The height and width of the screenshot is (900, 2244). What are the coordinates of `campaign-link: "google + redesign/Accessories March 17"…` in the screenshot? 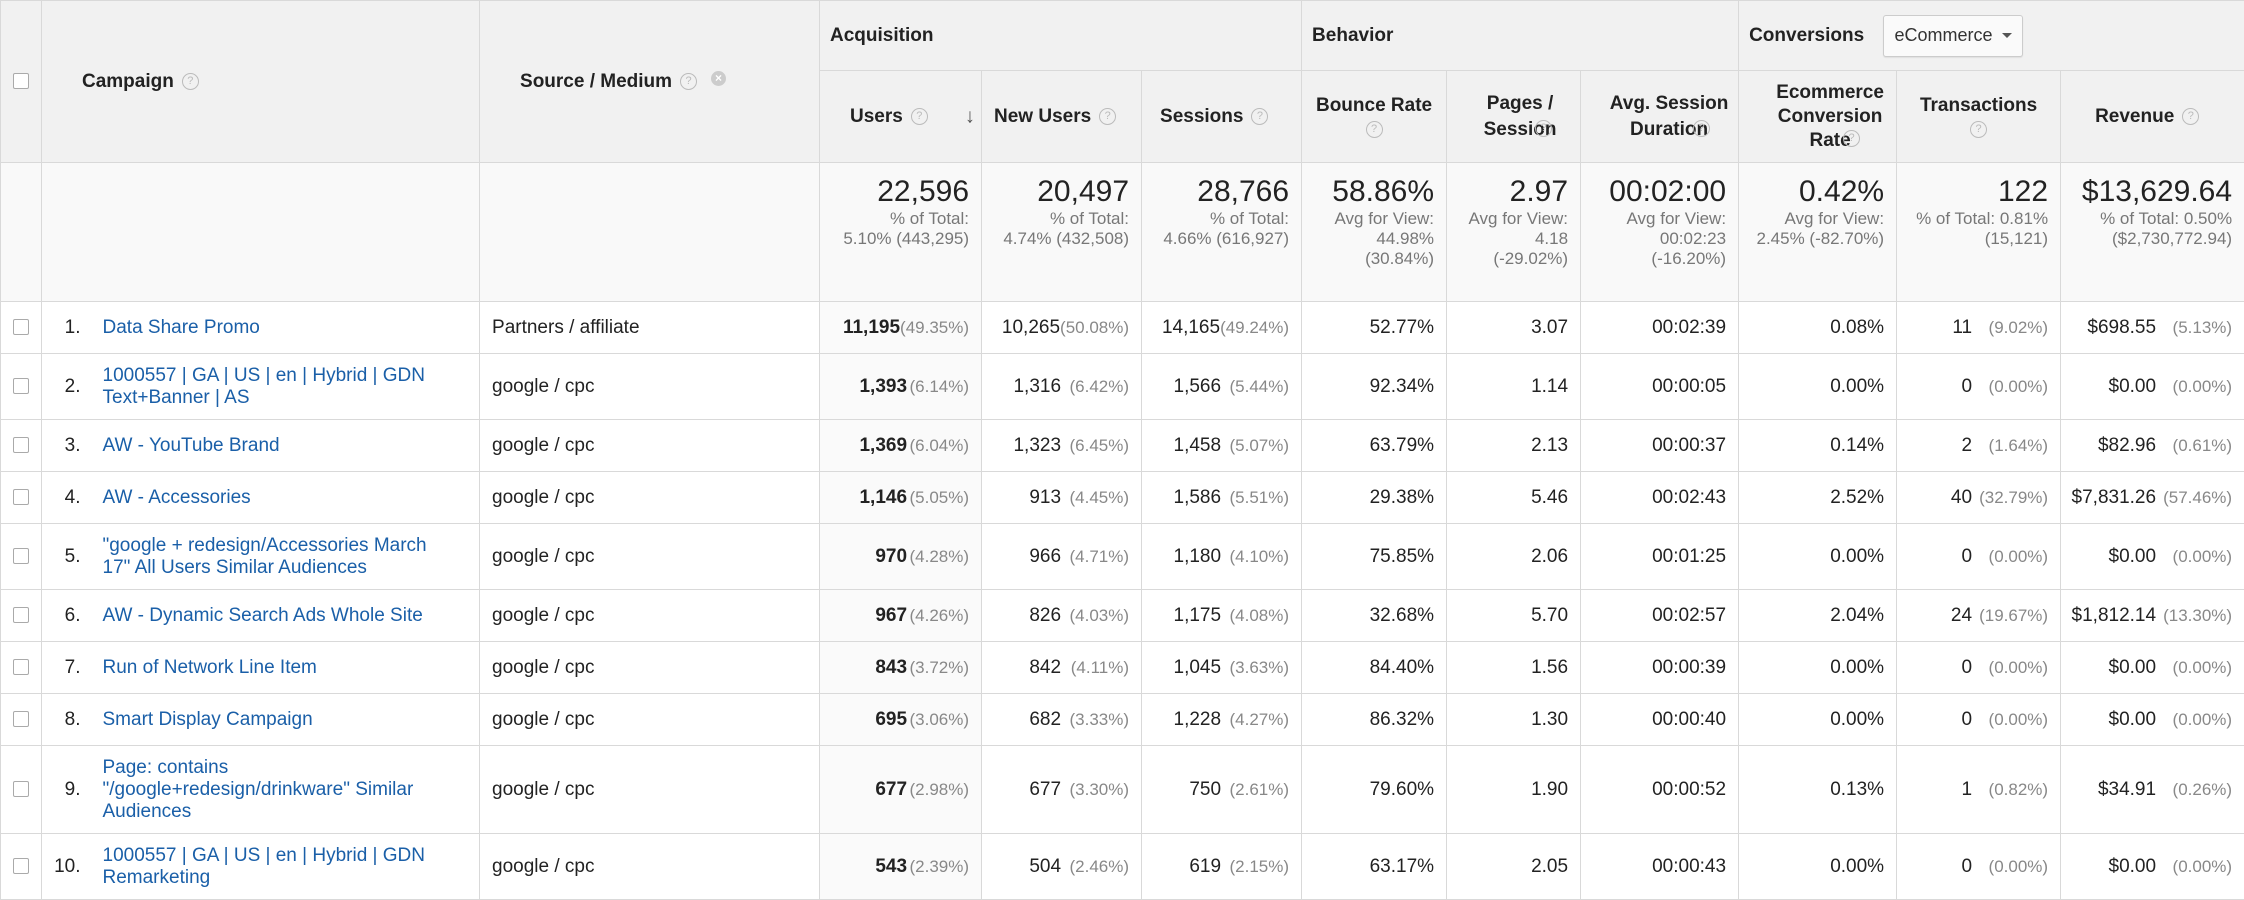 It's located at (265, 556).